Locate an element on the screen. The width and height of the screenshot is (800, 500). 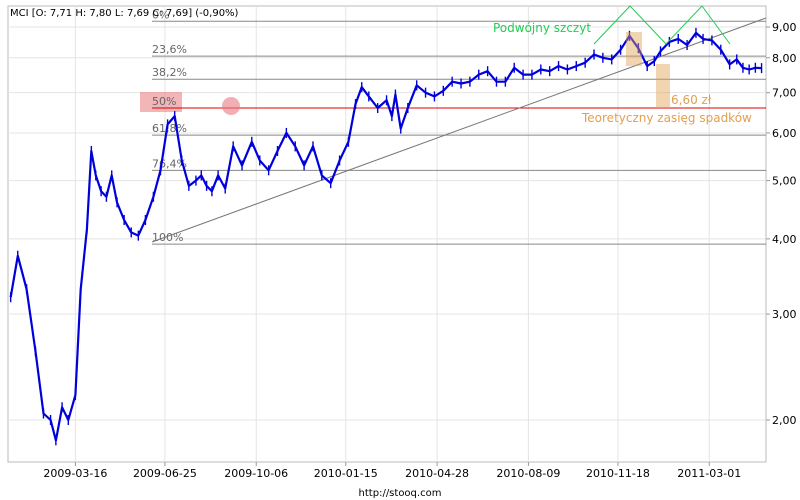
fib-label: 50% is located at coordinates (164, 101).